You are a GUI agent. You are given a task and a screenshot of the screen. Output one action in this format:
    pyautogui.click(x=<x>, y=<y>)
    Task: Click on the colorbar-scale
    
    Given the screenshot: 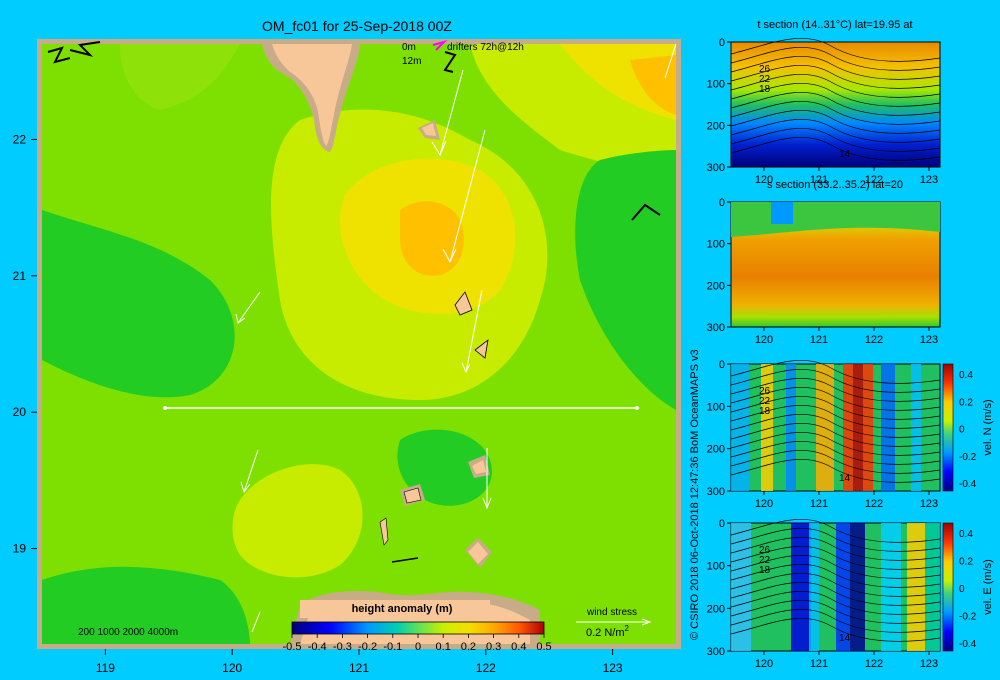 What is the action you would take?
    pyautogui.click(x=418, y=628)
    